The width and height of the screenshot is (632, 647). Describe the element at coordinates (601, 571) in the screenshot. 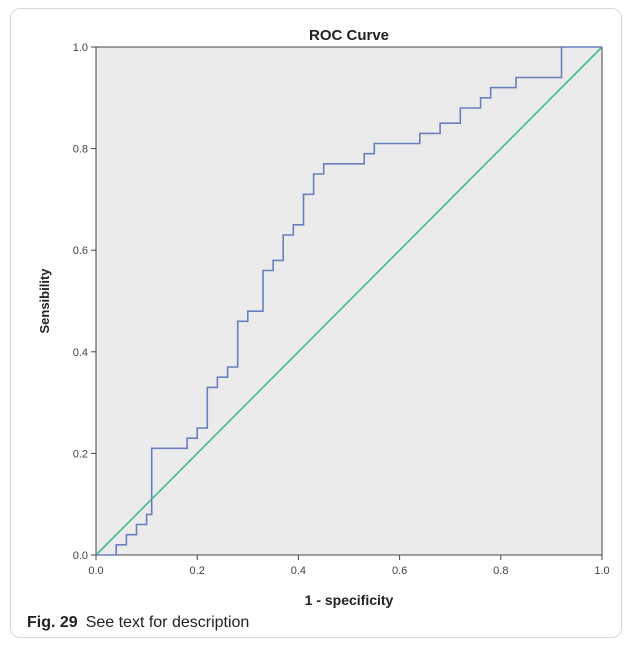

I see `x-tick-label: 1.0` at that location.